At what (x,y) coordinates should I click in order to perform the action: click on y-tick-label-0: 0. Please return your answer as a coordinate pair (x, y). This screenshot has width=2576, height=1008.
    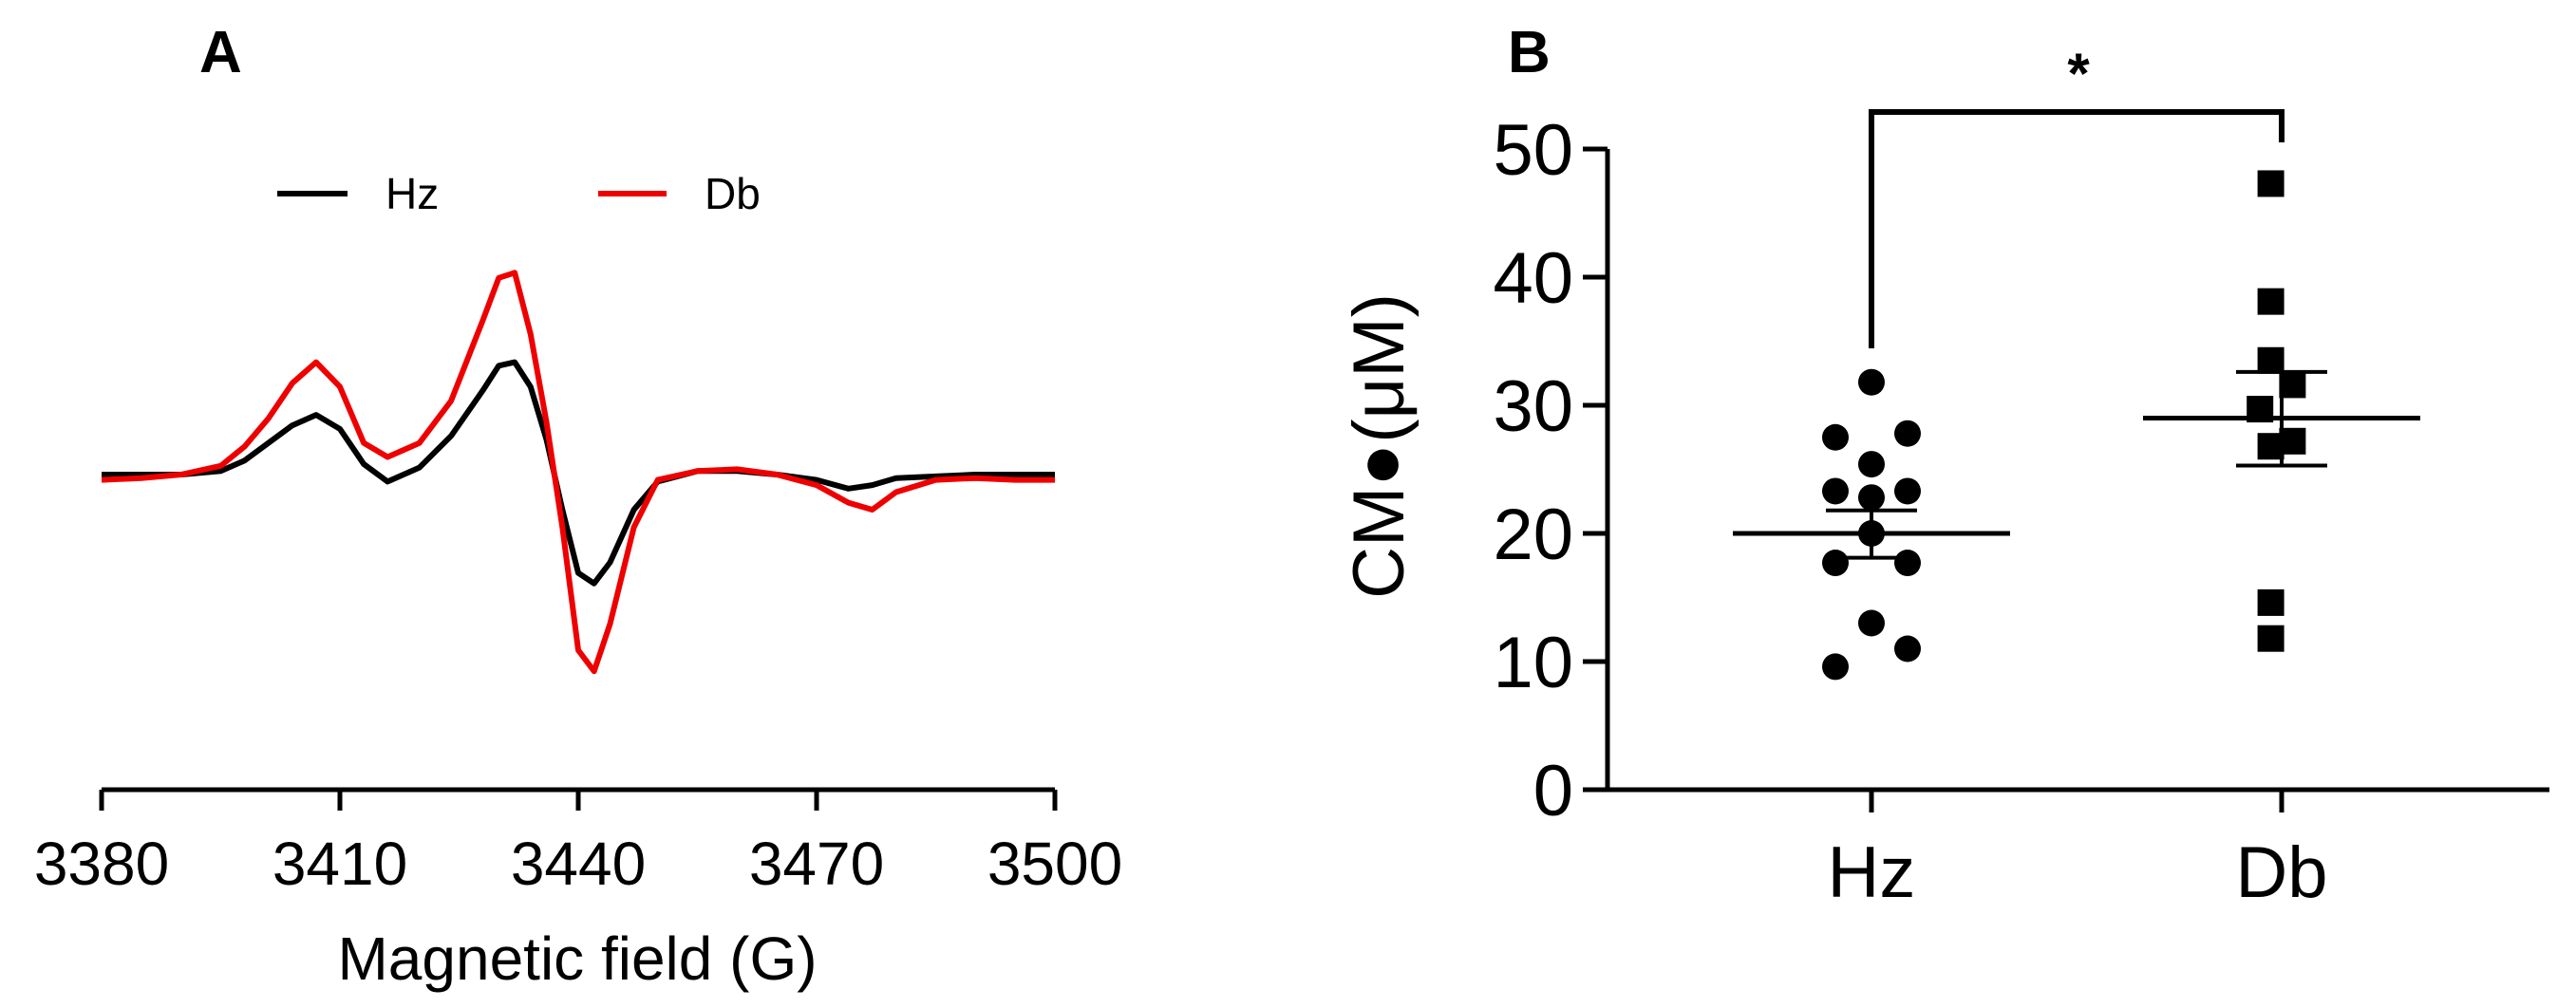
    Looking at the image, I should click on (1553, 791).